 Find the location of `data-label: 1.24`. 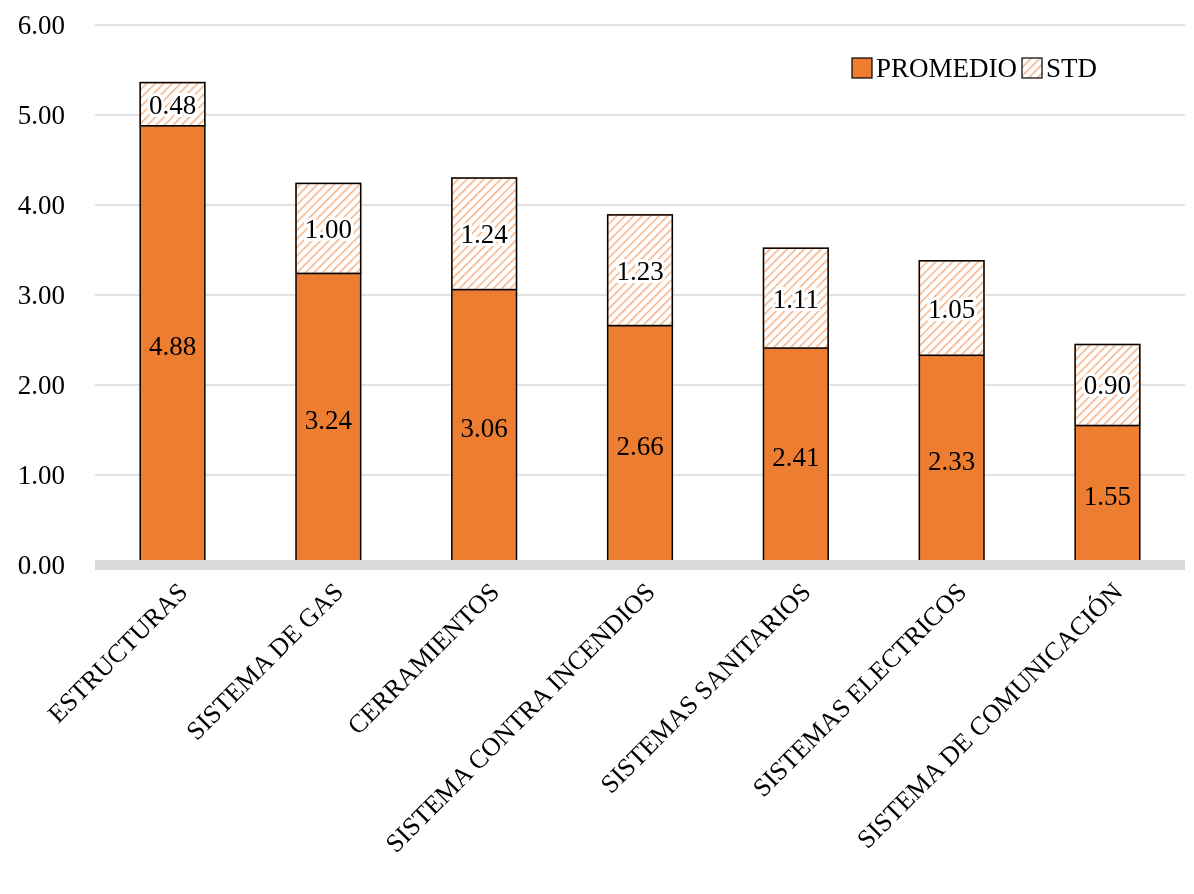

data-label: 1.24 is located at coordinates (484, 234).